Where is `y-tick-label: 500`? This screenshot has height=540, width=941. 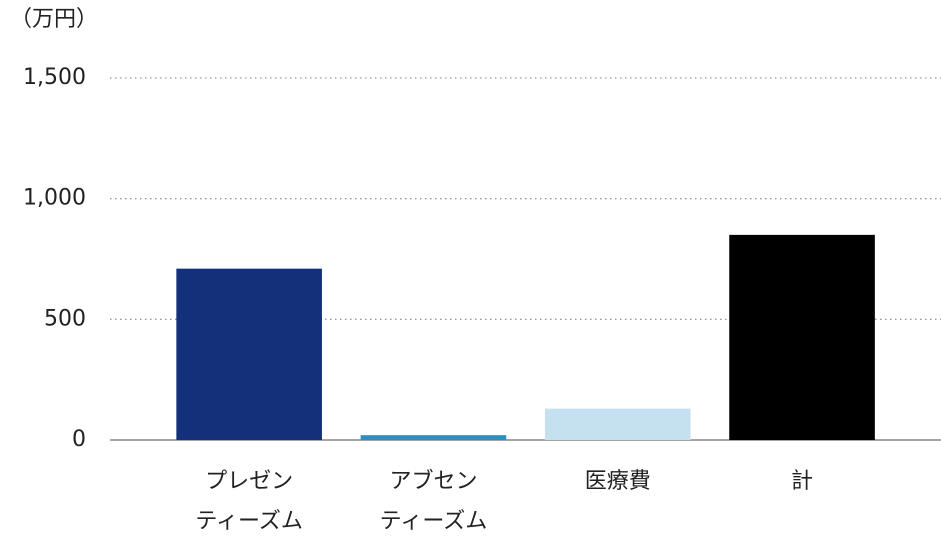
y-tick-label: 500 is located at coordinates (65, 318).